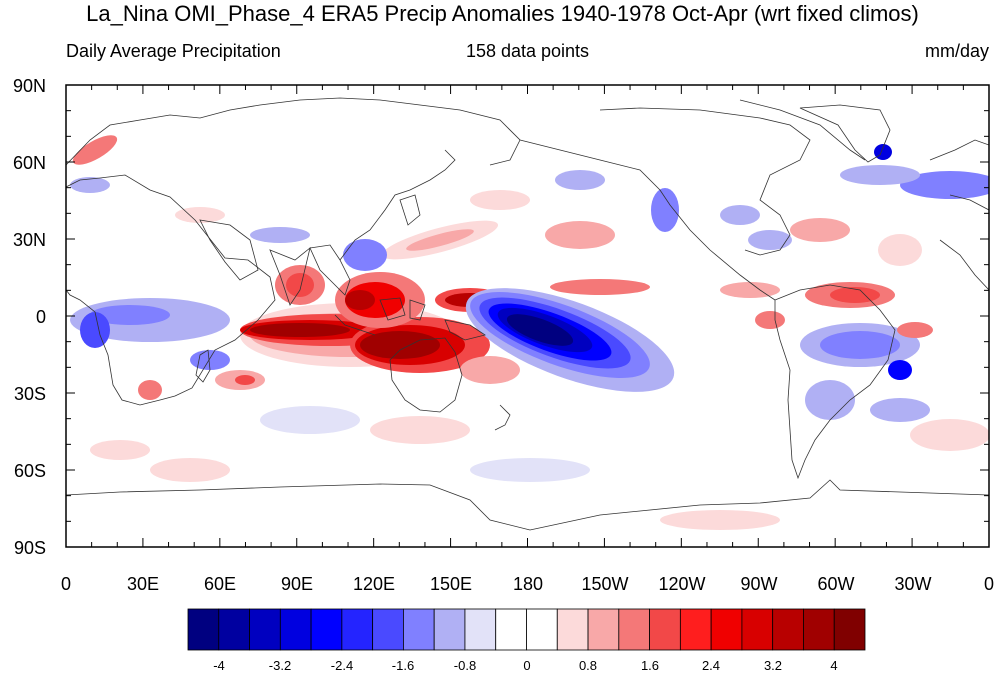 The image size is (1005, 676). I want to click on colorbar, so click(526, 629).